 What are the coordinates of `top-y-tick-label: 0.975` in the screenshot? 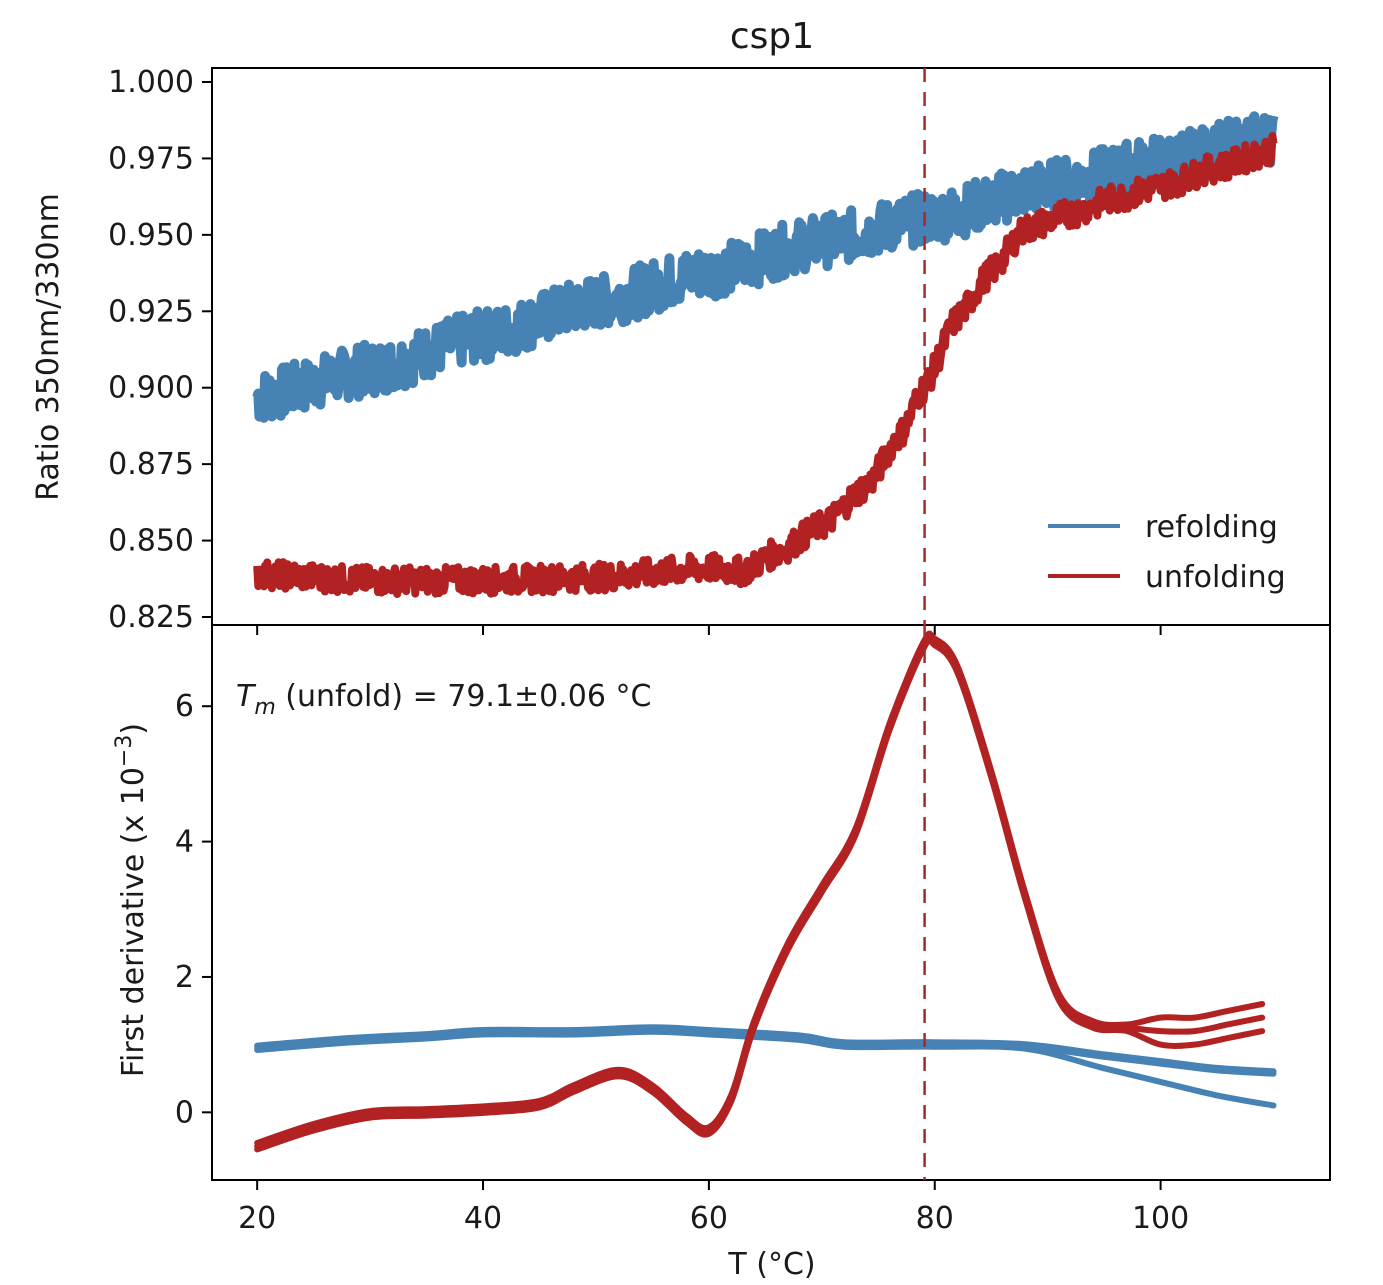 It's located at (151, 158).